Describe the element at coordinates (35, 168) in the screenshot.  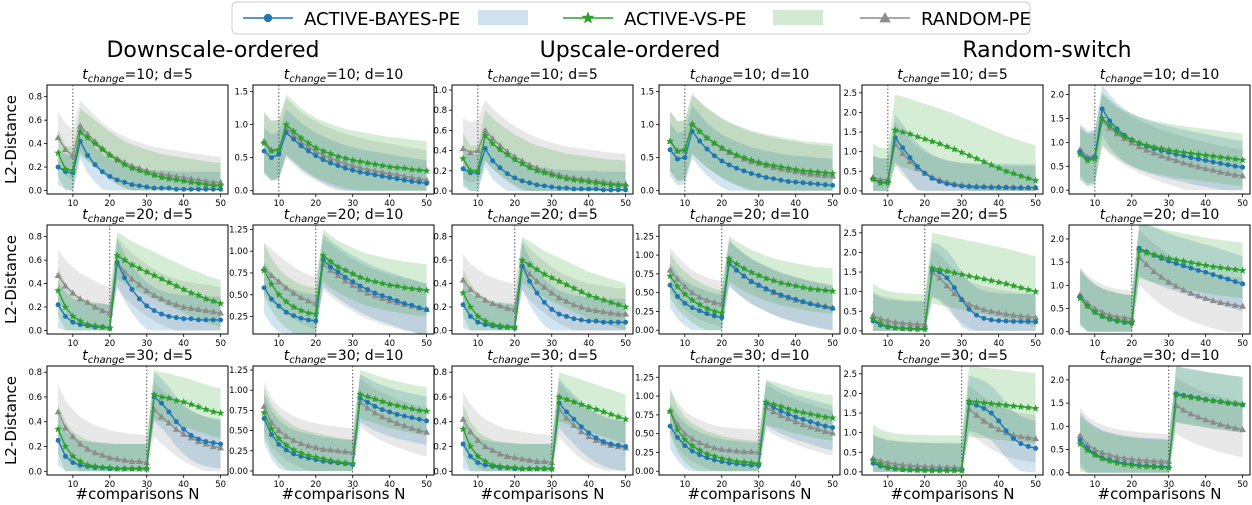
I see `y-tick-label: 0.2` at that location.